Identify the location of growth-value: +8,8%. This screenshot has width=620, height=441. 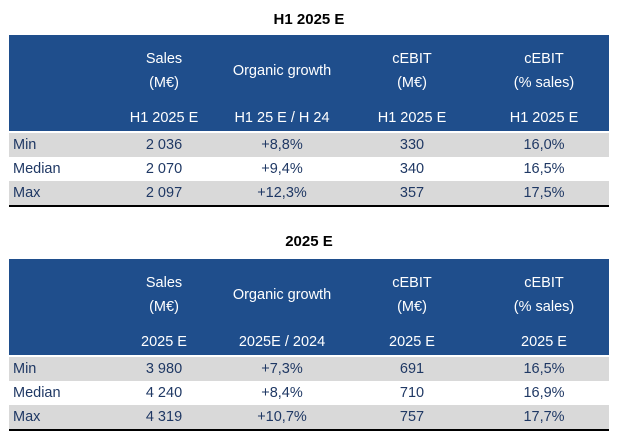
(282, 145).